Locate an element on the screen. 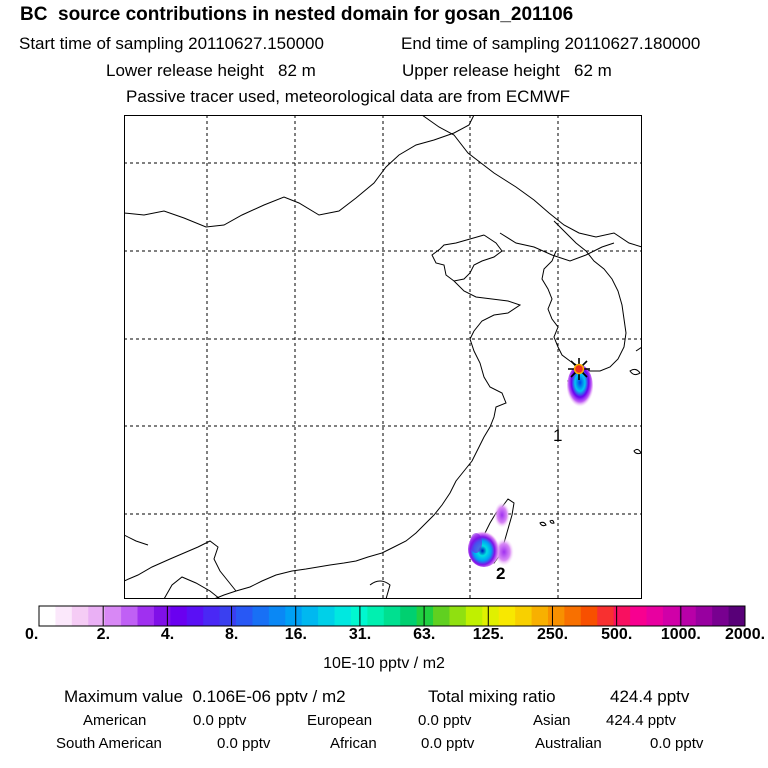  upper-release-height: Upper release height 62 m is located at coordinates (507, 70).